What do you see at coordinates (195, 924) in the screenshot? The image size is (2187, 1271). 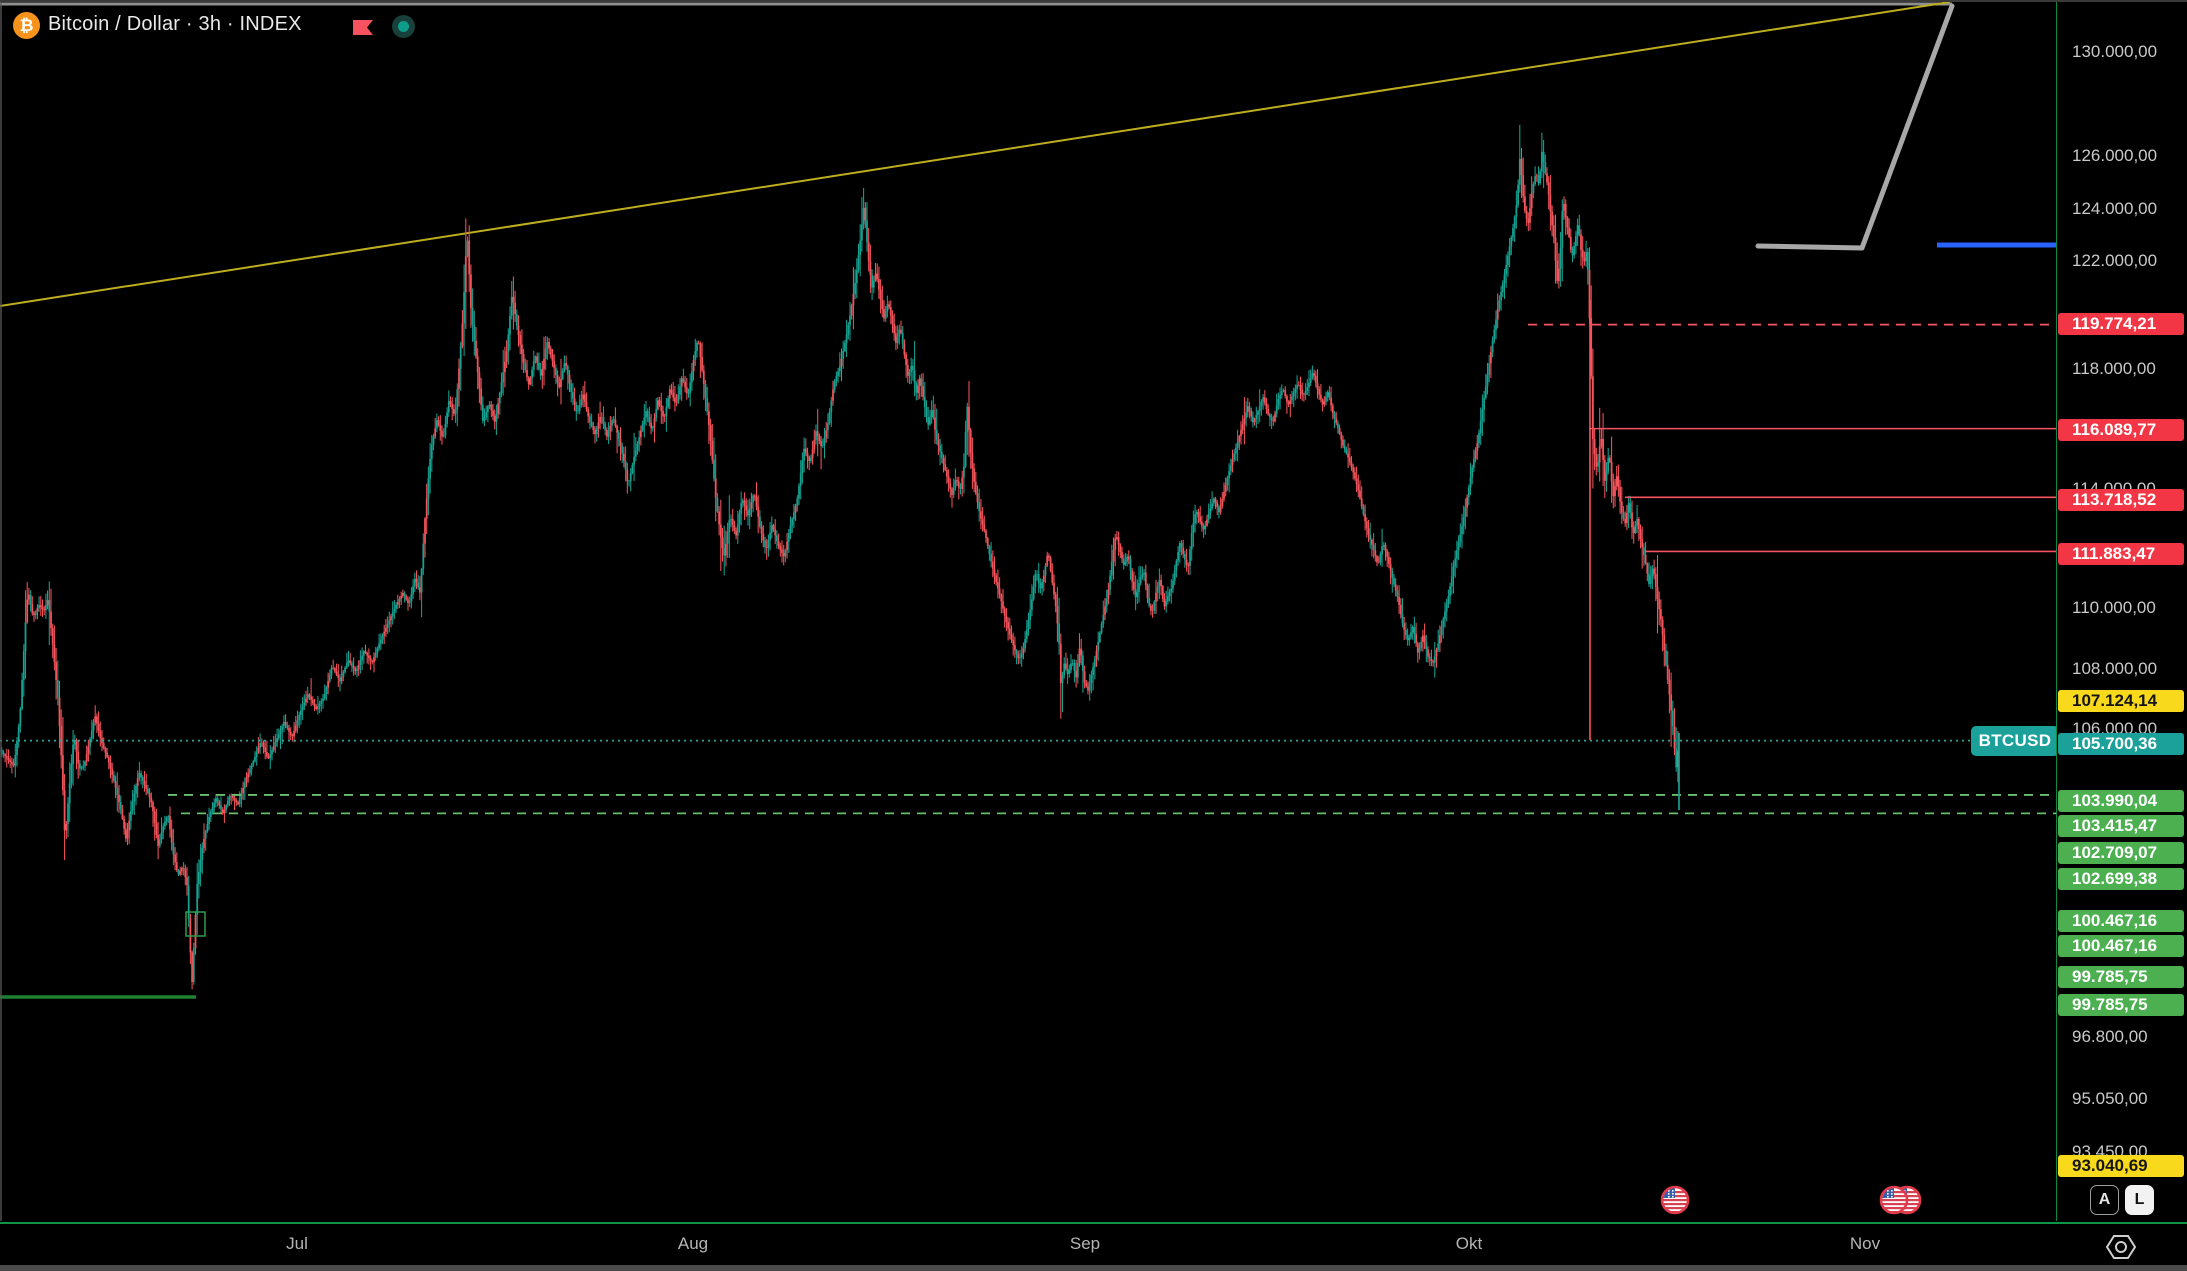 I see `june-low-box` at bounding box center [195, 924].